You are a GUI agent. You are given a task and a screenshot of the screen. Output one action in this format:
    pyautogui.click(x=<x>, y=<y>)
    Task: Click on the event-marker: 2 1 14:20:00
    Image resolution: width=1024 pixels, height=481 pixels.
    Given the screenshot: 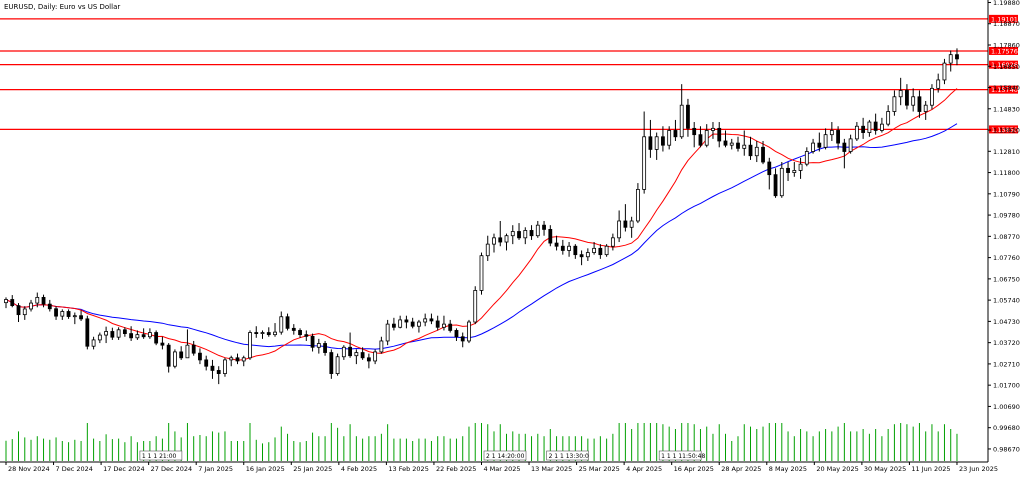 What is the action you would take?
    pyautogui.click(x=505, y=455)
    